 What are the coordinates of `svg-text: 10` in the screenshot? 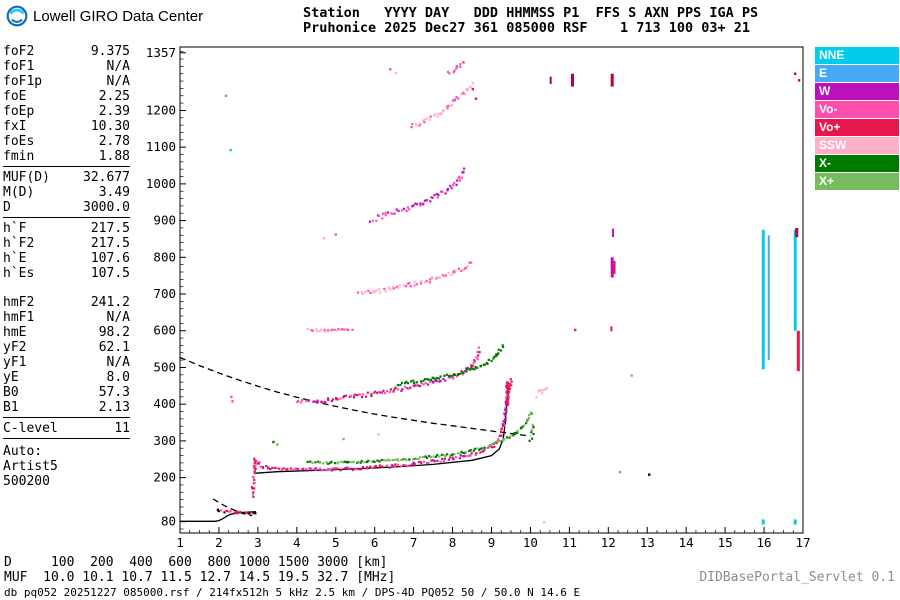 It's located at (530, 542).